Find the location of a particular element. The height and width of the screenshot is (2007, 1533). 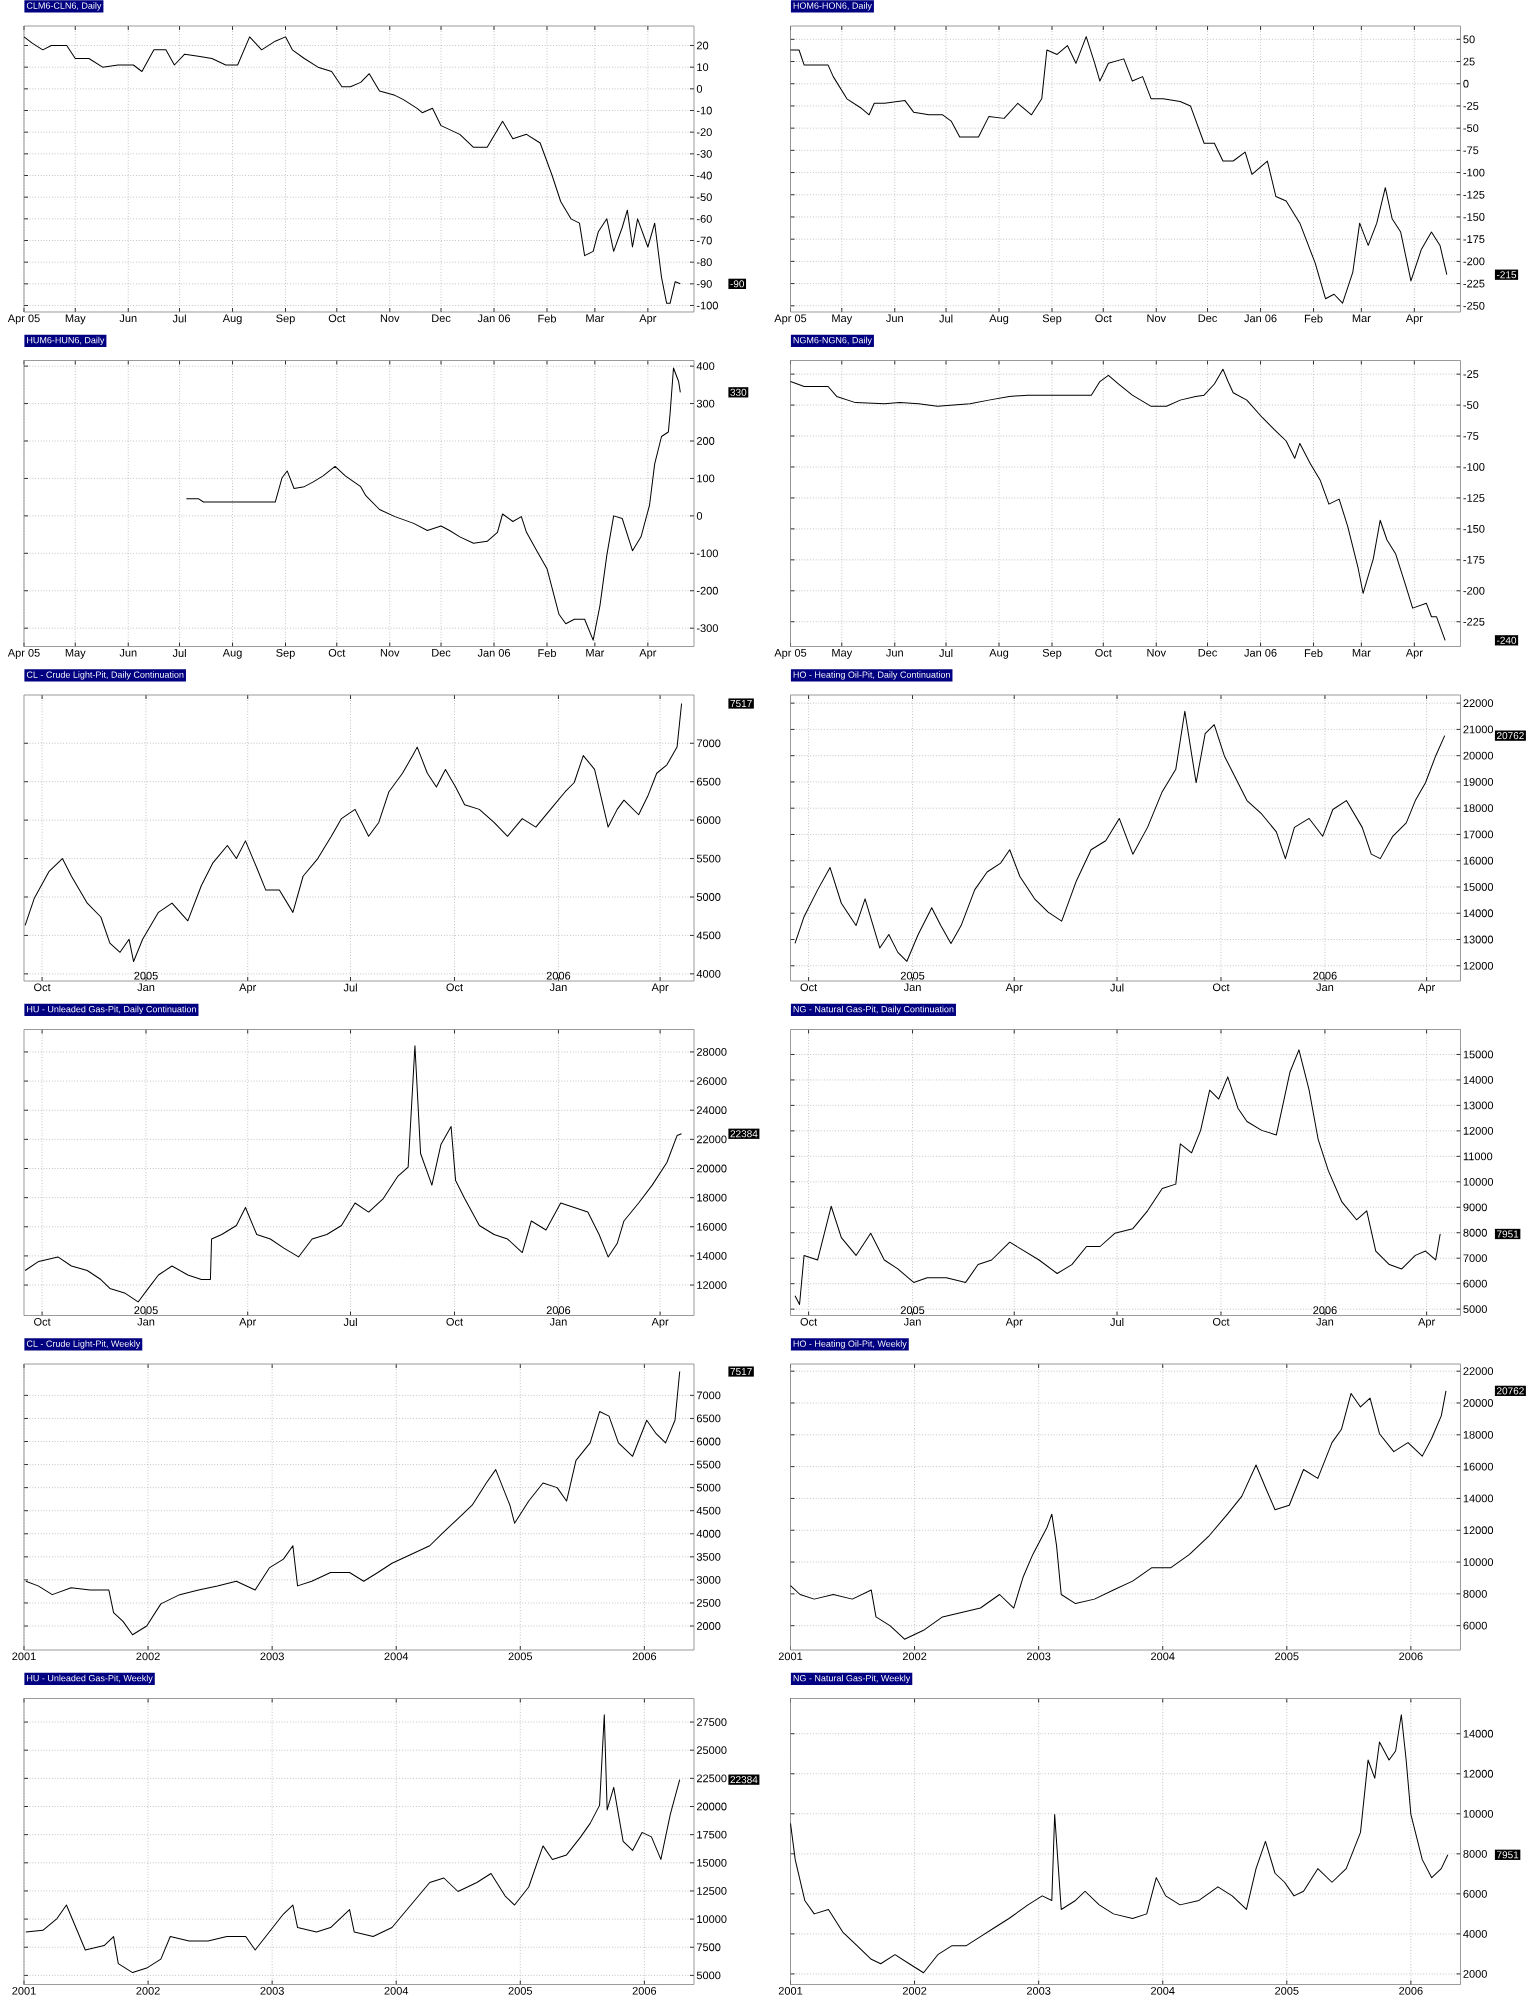

x-tick-label: 2006 is located at coordinates (1411, 1990).